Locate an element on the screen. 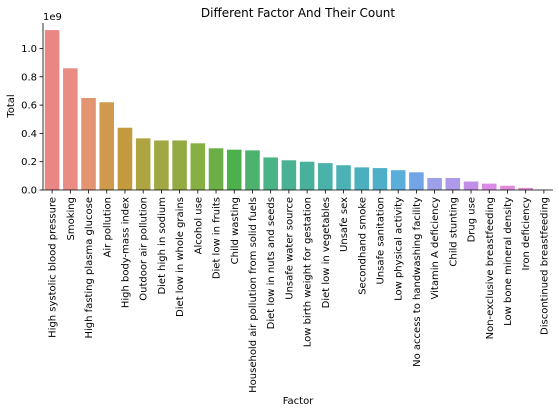 This screenshot has width=559, height=413. x-tick-label: No access to handwashing facility is located at coordinates (417, 282).